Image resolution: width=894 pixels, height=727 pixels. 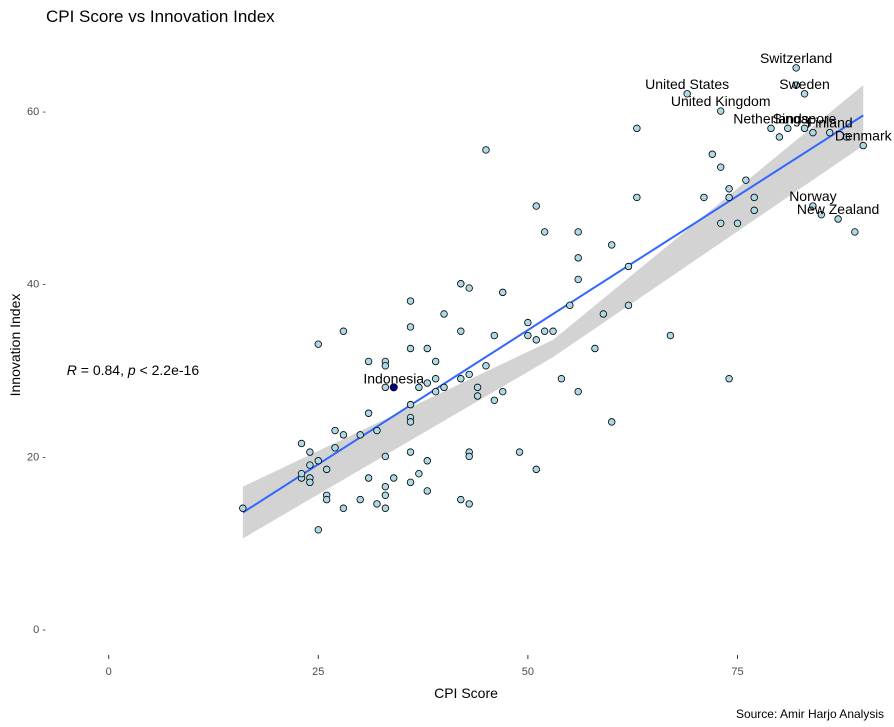 I want to click on country-label: Singapore, so click(x=805, y=118).